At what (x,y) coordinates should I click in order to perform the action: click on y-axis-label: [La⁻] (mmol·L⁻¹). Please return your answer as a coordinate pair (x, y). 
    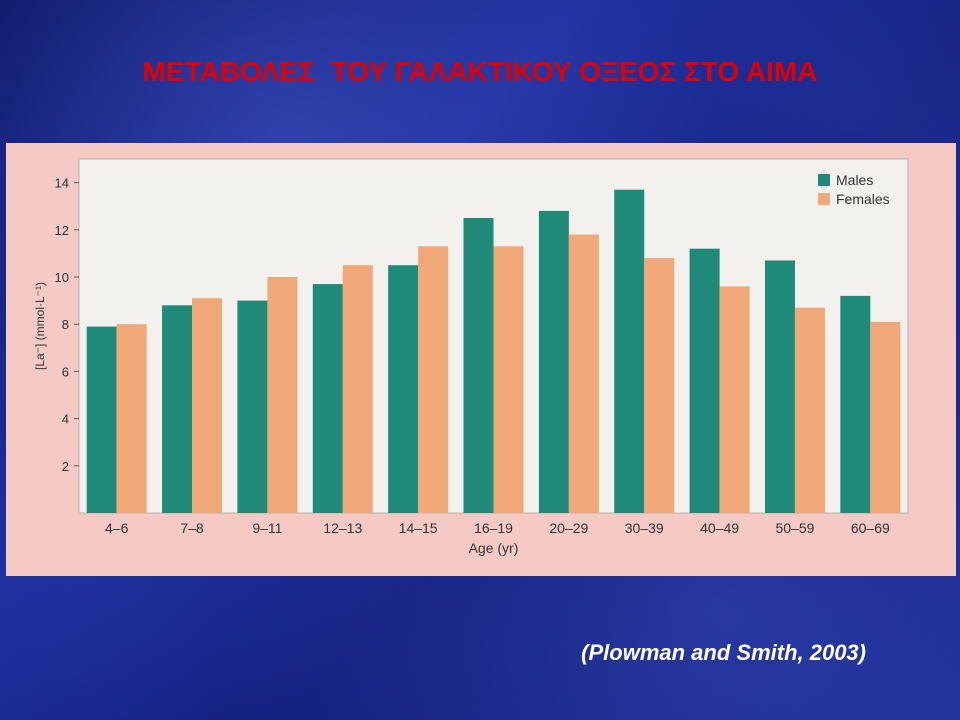
    Looking at the image, I should click on (40, 326).